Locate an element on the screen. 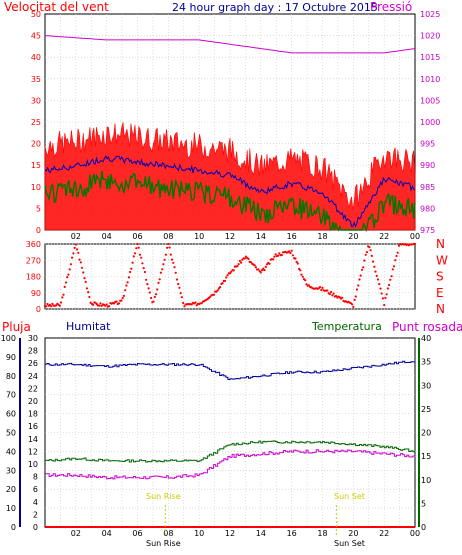 Image resolution: width=462 pixels, height=555 pixels. humidity-temp-x-tick-label: 08 is located at coordinates (168, 533).